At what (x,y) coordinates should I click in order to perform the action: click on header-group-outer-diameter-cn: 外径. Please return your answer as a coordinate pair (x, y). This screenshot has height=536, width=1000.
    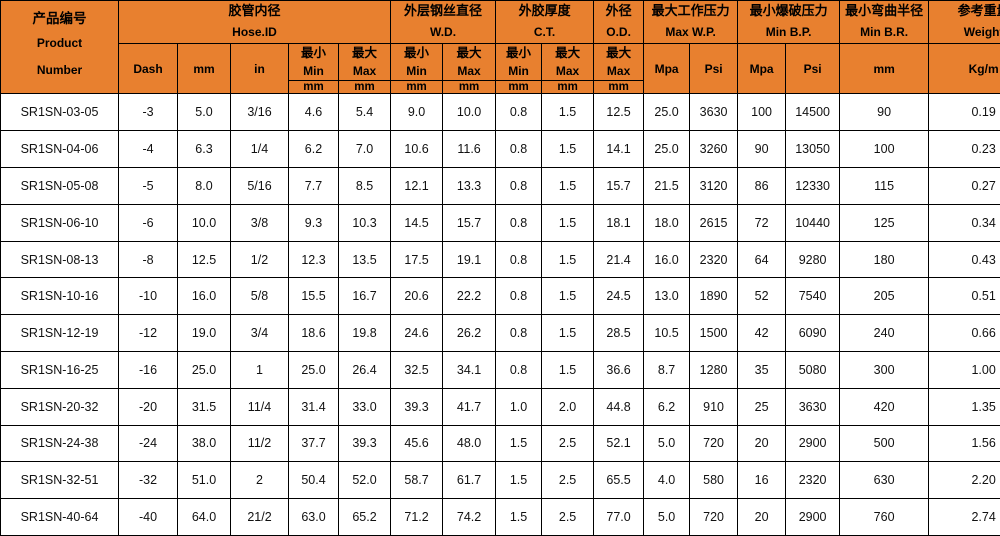
    Looking at the image, I should click on (618, 10).